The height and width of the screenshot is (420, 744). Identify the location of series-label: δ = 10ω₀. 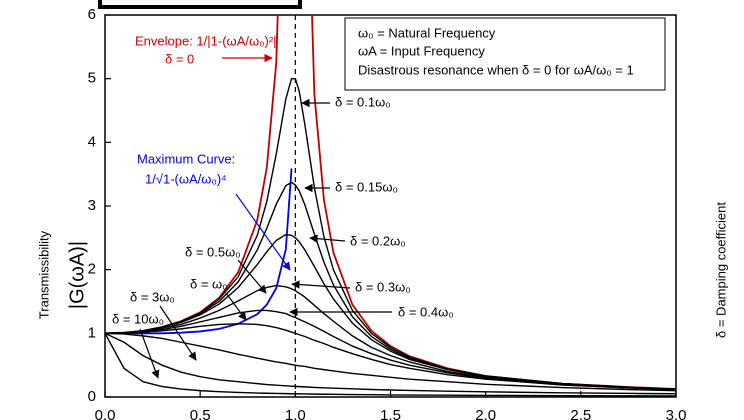
(138, 318).